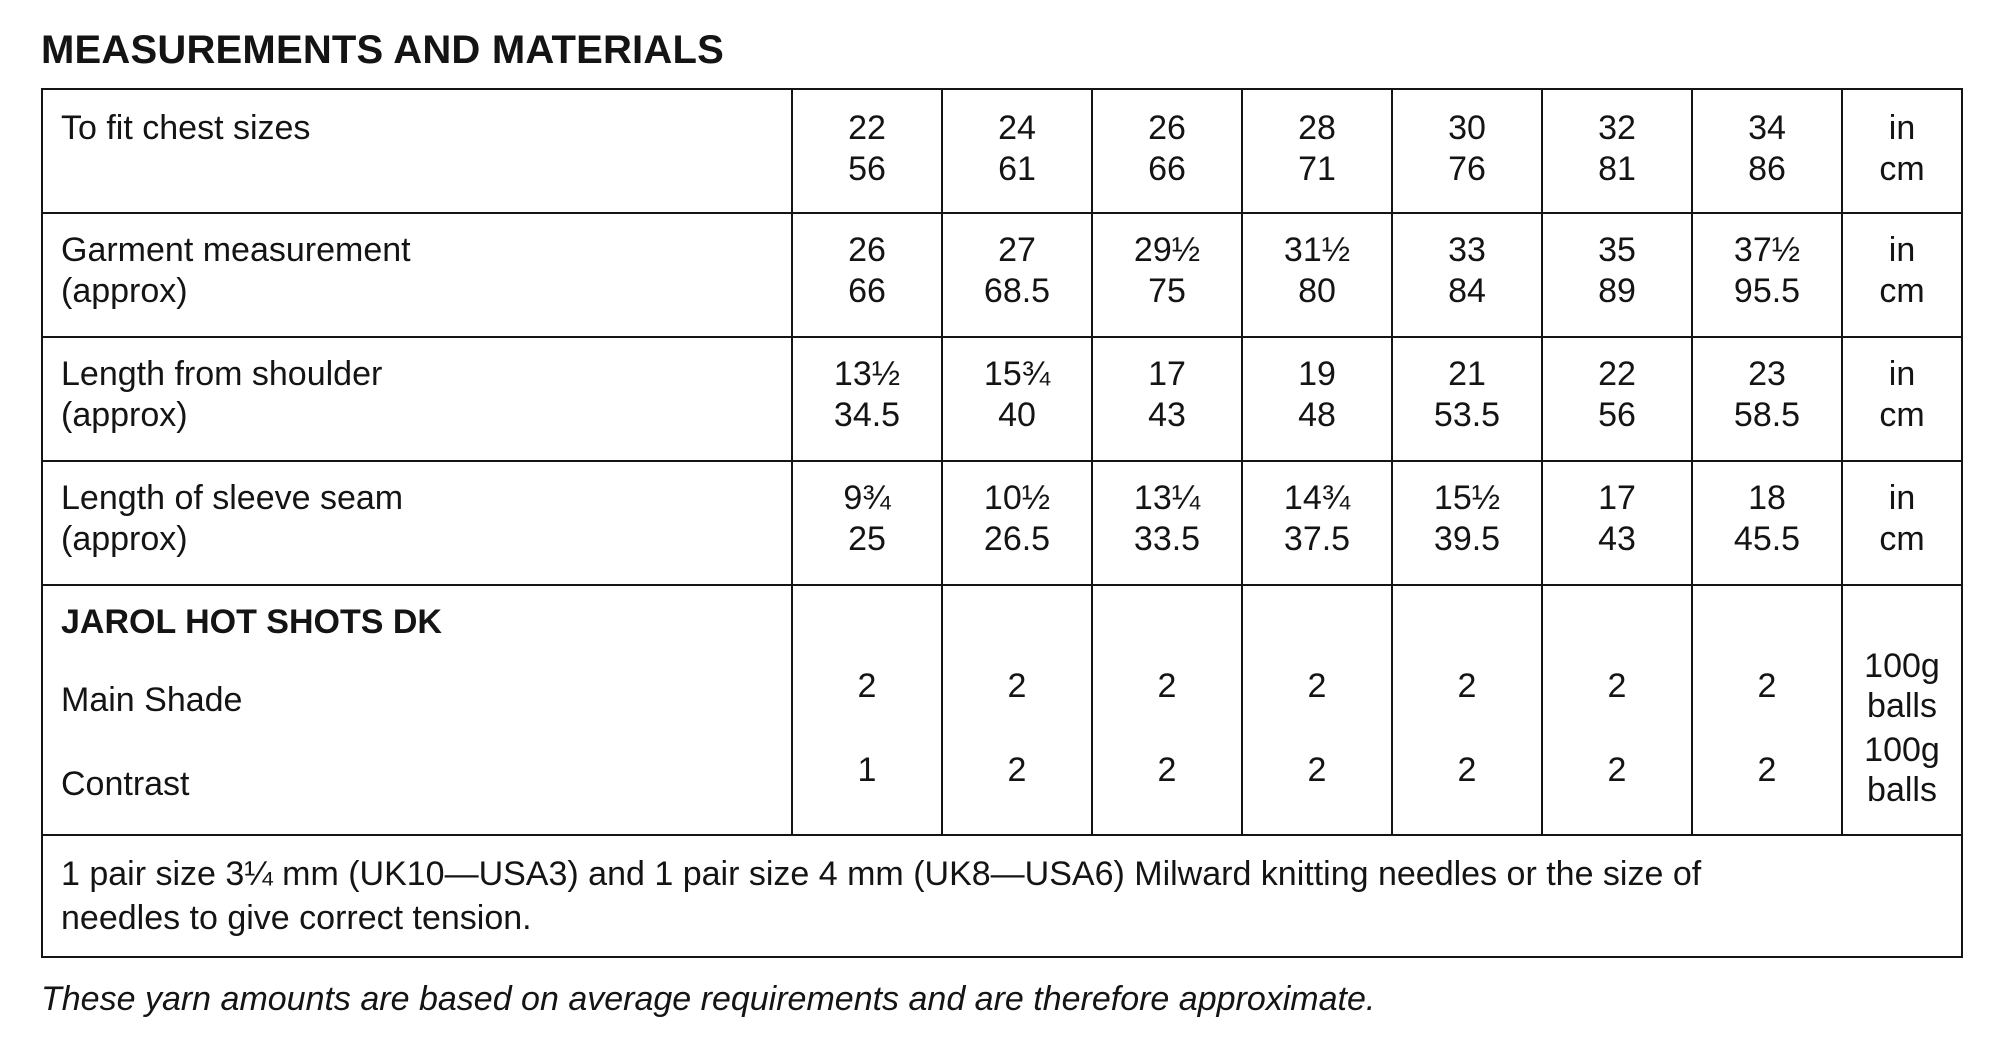 Image resolution: width=2013 pixels, height=1041 pixels. I want to click on size-cell: 30 76, so click(1467, 151).